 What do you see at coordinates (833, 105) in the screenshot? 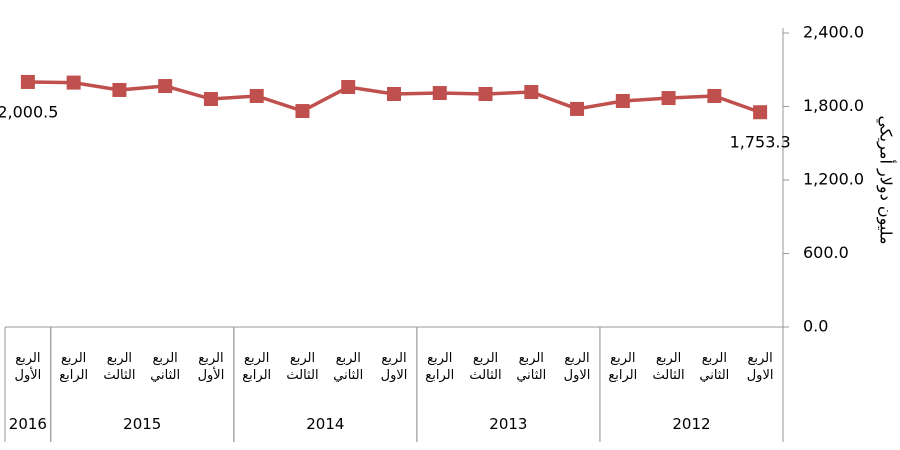
I see `y-tick-label: 1,800.0` at bounding box center [833, 105].